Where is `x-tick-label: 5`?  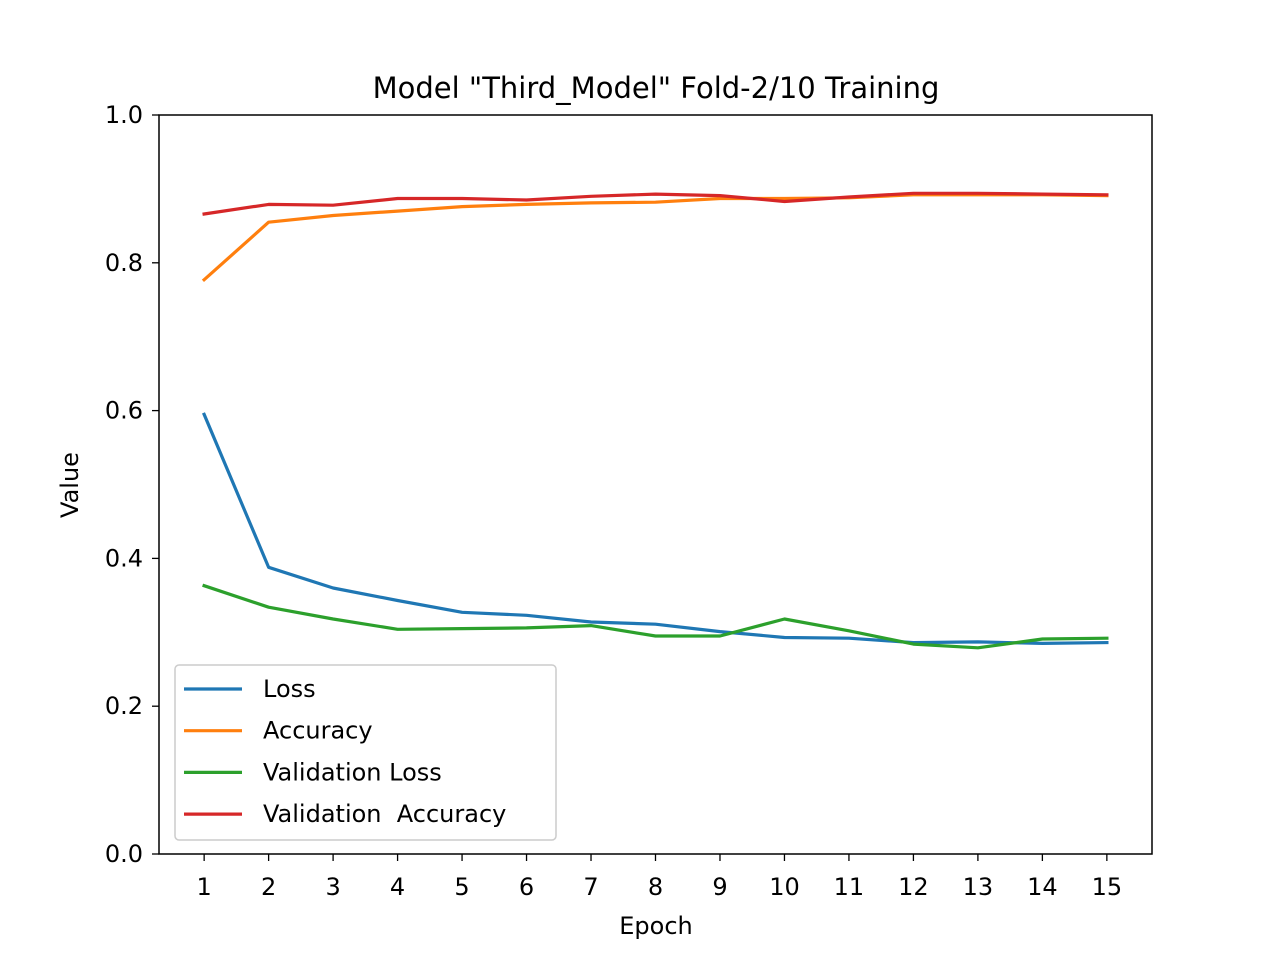 x-tick-label: 5 is located at coordinates (461, 887).